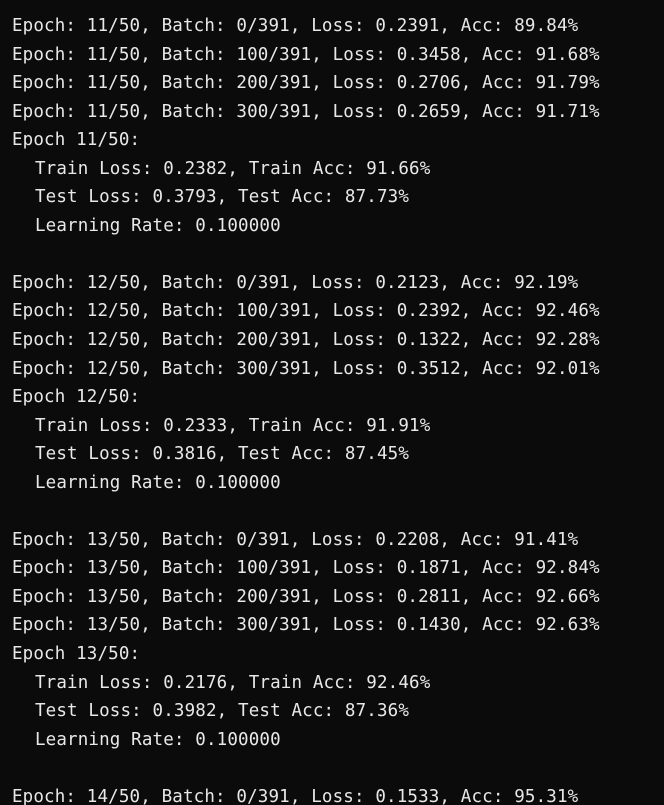 The height and width of the screenshot is (805, 664). I want to click on test-metrics-line: Test Loss: 0.3982, Test Acc: 87.36%, so click(222, 711).